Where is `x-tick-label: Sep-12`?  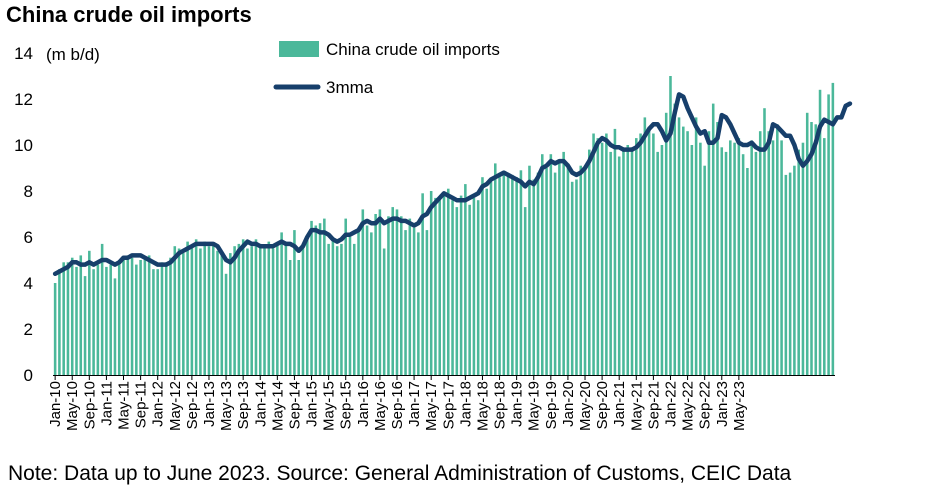
x-tick-label: Sep-12 is located at coordinates (192, 405).